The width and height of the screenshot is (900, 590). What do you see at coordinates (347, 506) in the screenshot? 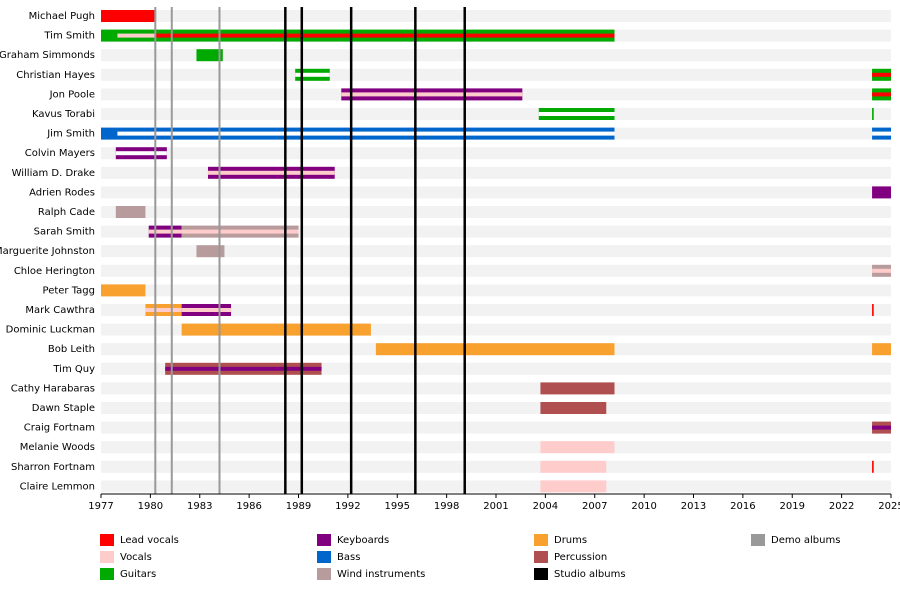
I see `x-tick-label: 1992` at bounding box center [347, 506].